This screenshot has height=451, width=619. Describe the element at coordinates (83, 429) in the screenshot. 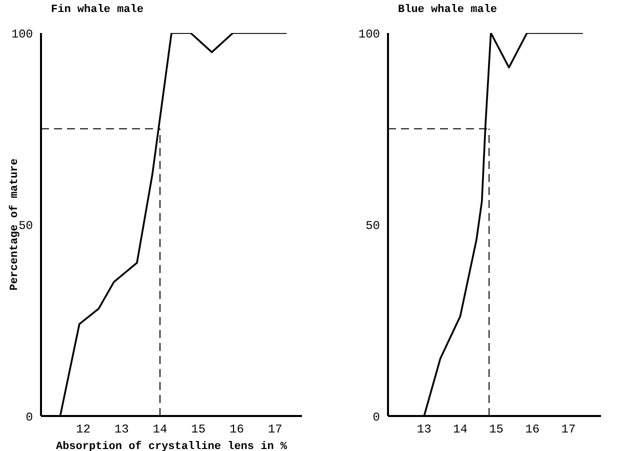

I see `x-tick-label: 12` at that location.